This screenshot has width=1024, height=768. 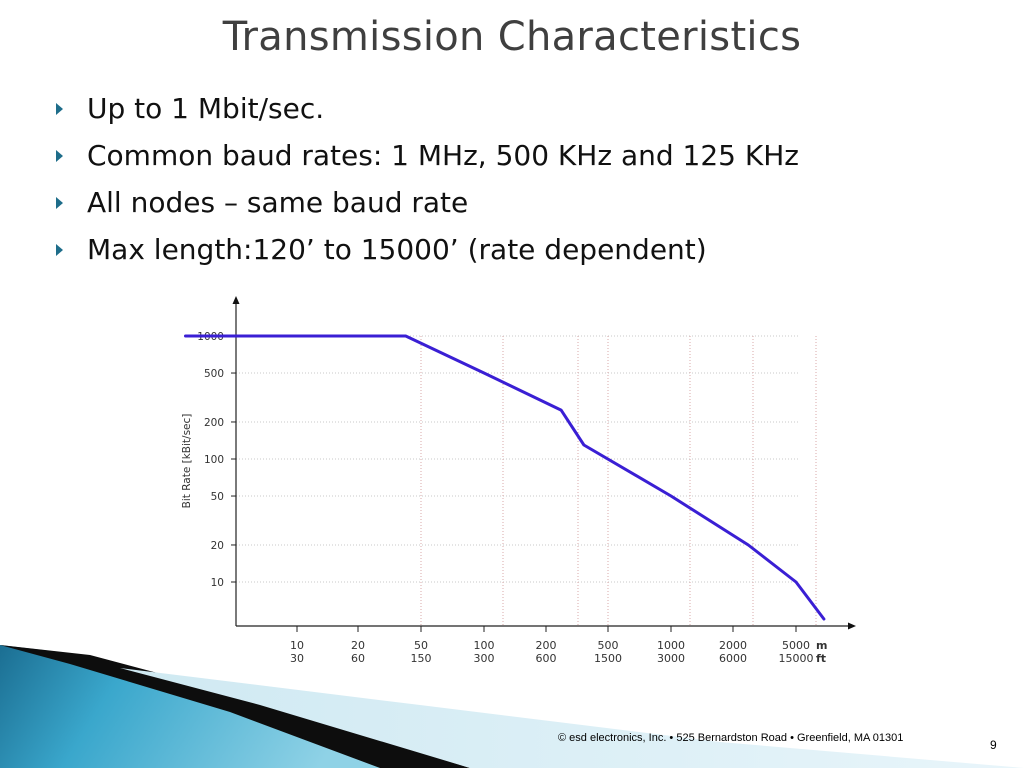 What do you see at coordinates (187, 461) in the screenshot?
I see `y-axis-label: Bit Rate [kBit/sec]` at bounding box center [187, 461].